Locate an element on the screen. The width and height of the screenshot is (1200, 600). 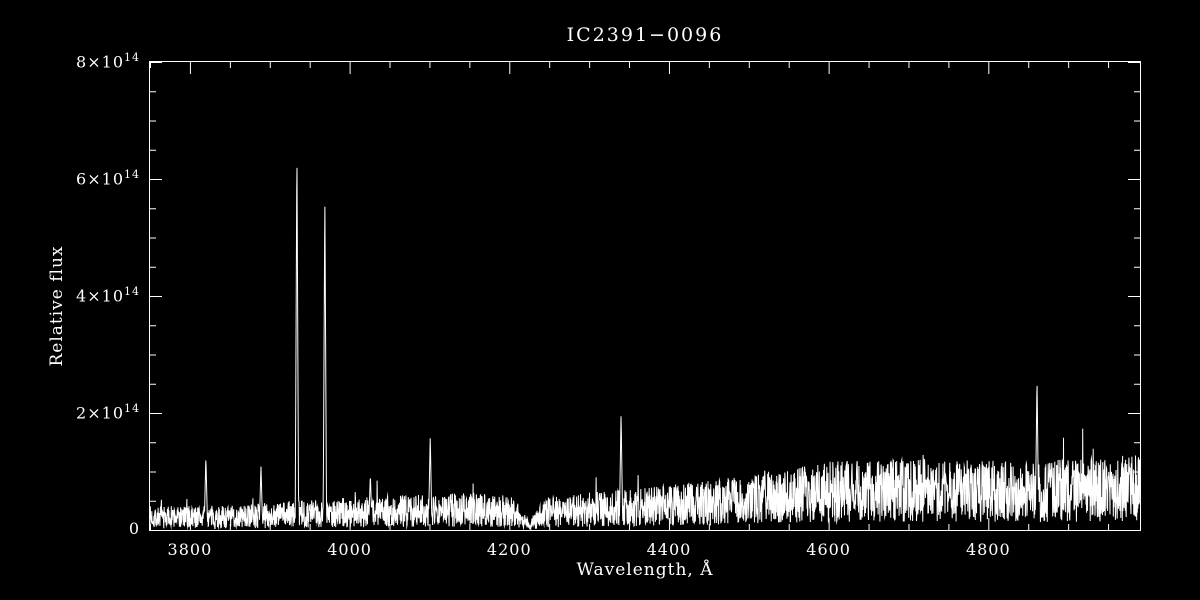
y-tick-label: 2×10¹⁴ is located at coordinates (108, 412).